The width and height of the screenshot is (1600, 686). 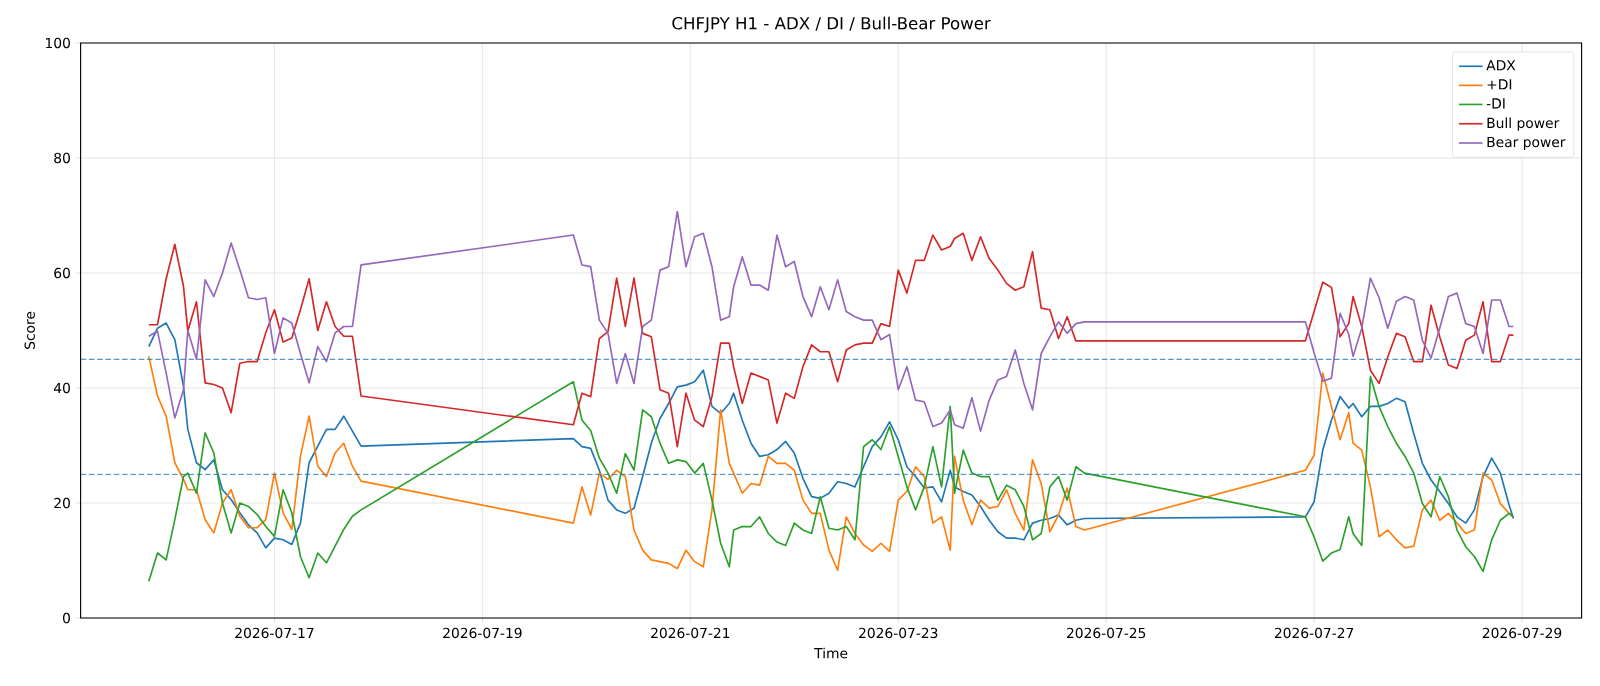 What do you see at coordinates (831, 24) in the screenshot?
I see `chart-title: CHFJPY H1 - ADX / DI / Bull-Bear Power` at bounding box center [831, 24].